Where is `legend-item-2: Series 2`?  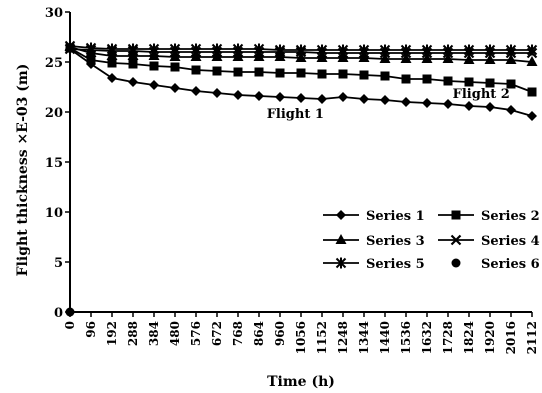 legend-item-2: Series 2 is located at coordinates (489, 216).